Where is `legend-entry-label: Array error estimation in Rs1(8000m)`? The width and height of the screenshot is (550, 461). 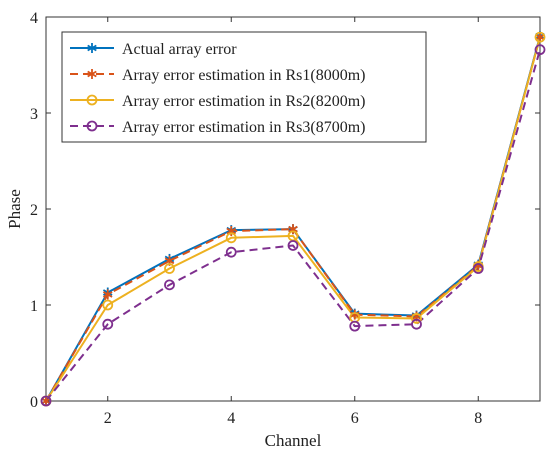
legend-entry-label: Array error estimation in Rs1(8000m) is located at coordinates (244, 75).